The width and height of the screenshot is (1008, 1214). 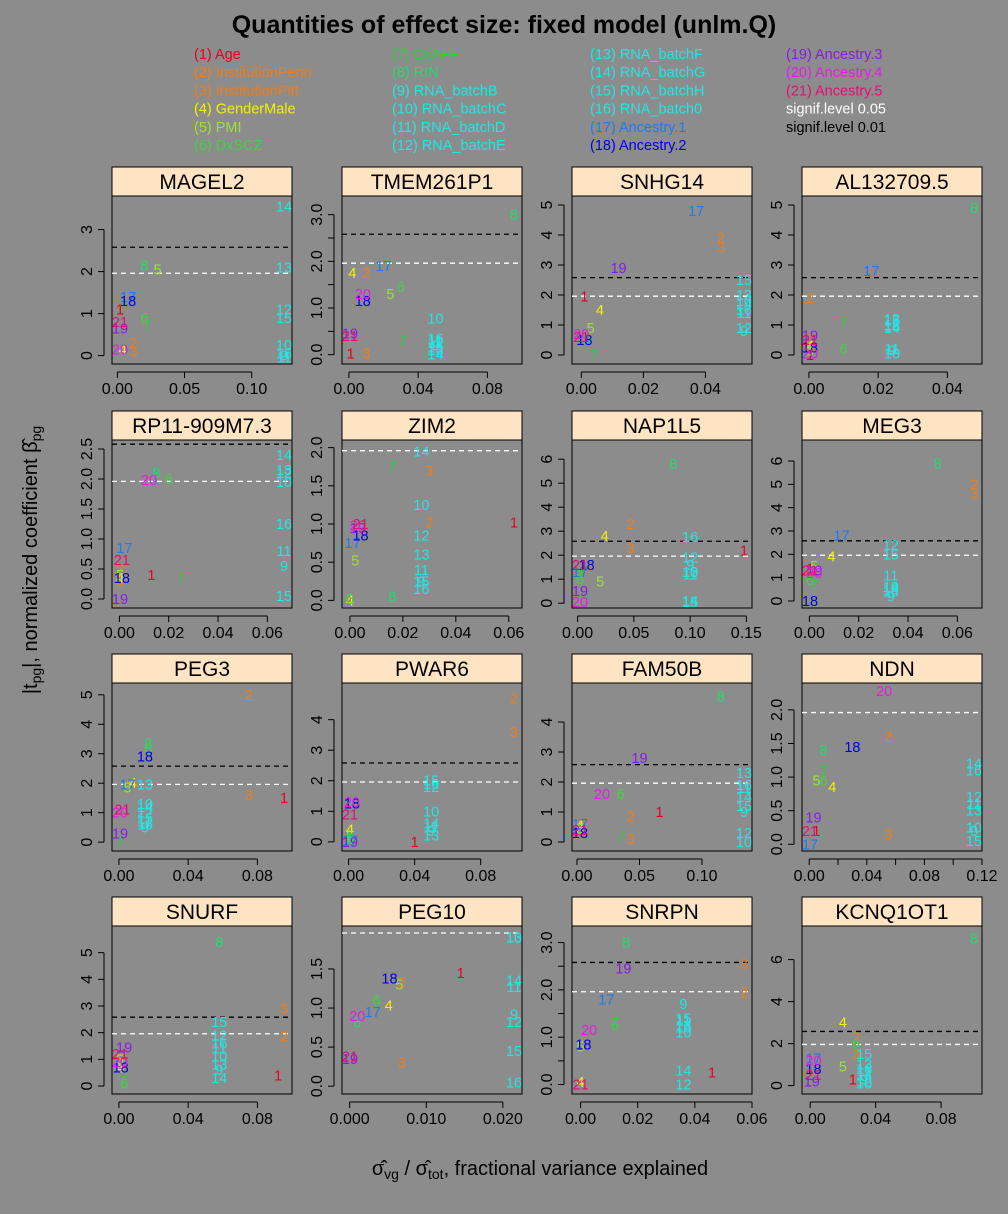 I want to click on legend-entry-14: (14) RNA_batchG, so click(x=647, y=73).